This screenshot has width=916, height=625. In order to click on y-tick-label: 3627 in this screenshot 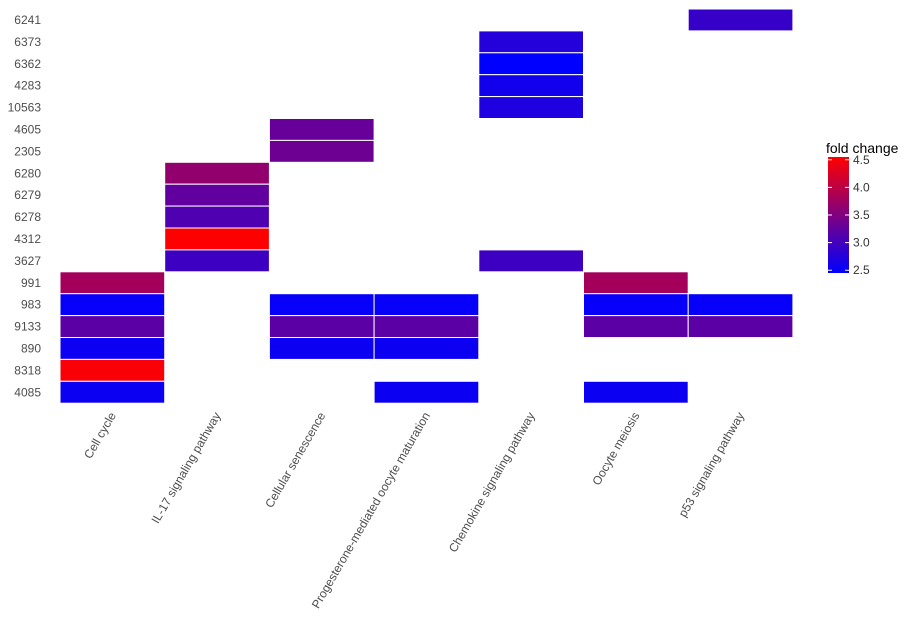, I will do `click(27, 261)`.